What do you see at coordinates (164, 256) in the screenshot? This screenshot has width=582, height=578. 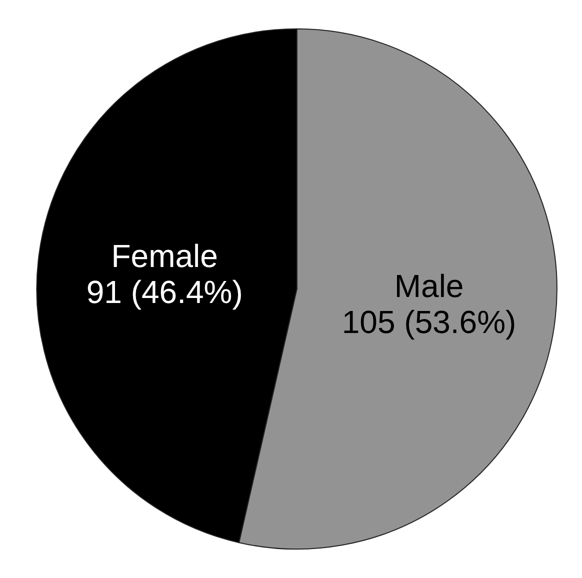 I see `slice-label: Female` at bounding box center [164, 256].